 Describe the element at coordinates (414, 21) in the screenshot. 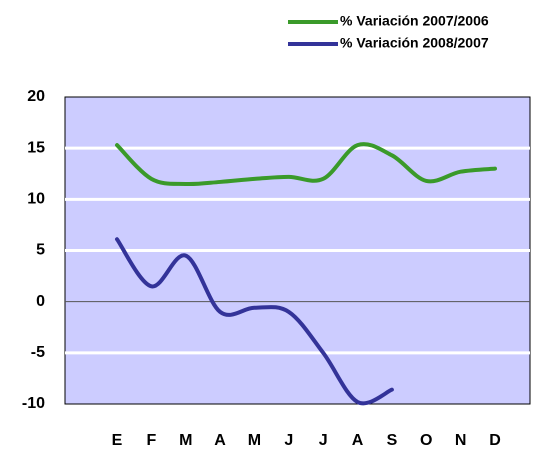

I see `legend-label: % Variación 2007/2006` at that location.